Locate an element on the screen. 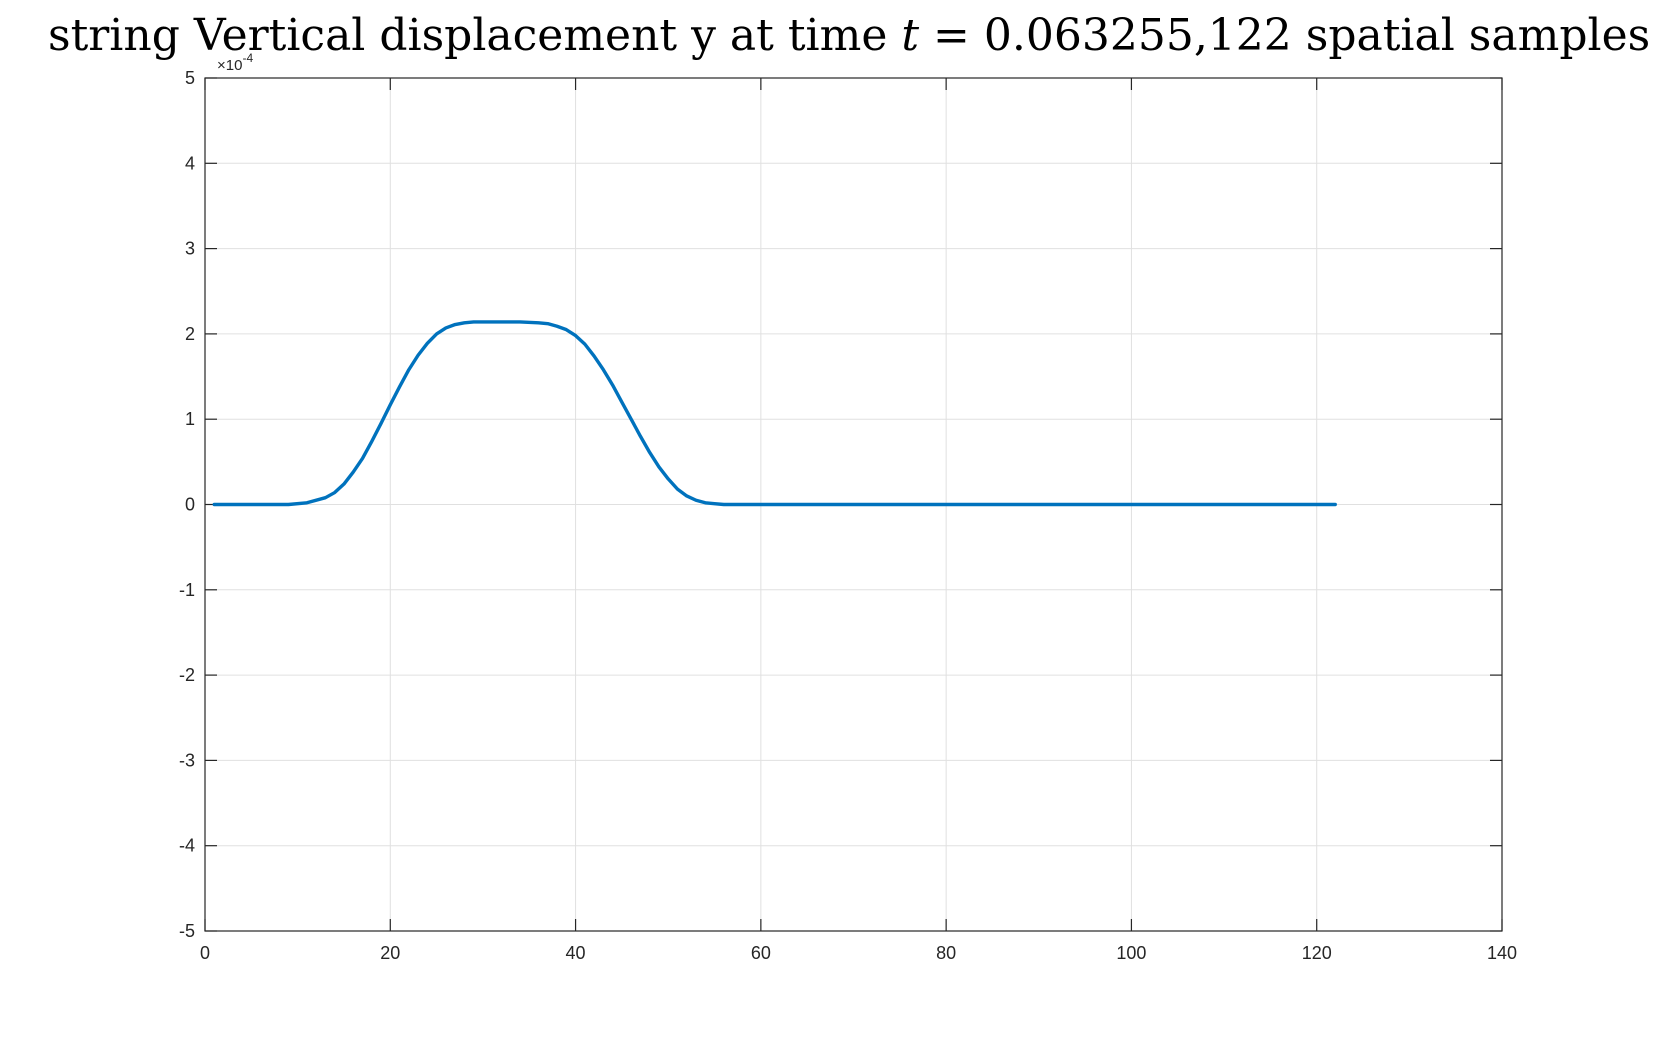  series-line-displacement is located at coordinates (774, 413).